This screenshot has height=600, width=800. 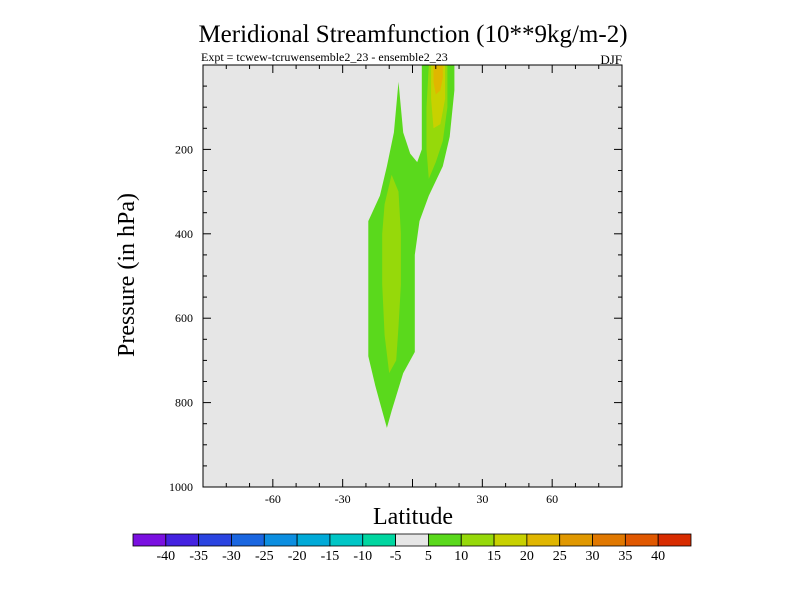 I want to click on colorbar-label: 35, so click(x=625, y=556).